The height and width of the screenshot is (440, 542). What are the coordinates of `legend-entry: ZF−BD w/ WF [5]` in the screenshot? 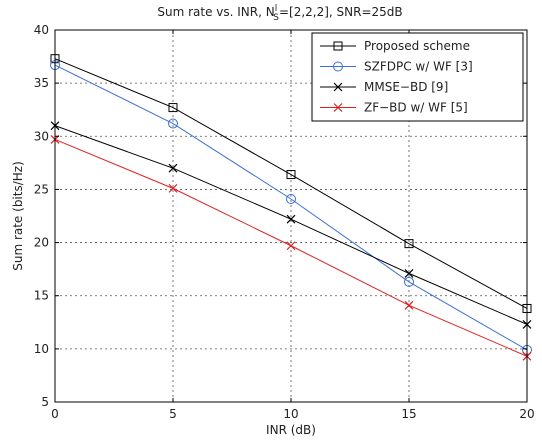 It's located at (394, 108).